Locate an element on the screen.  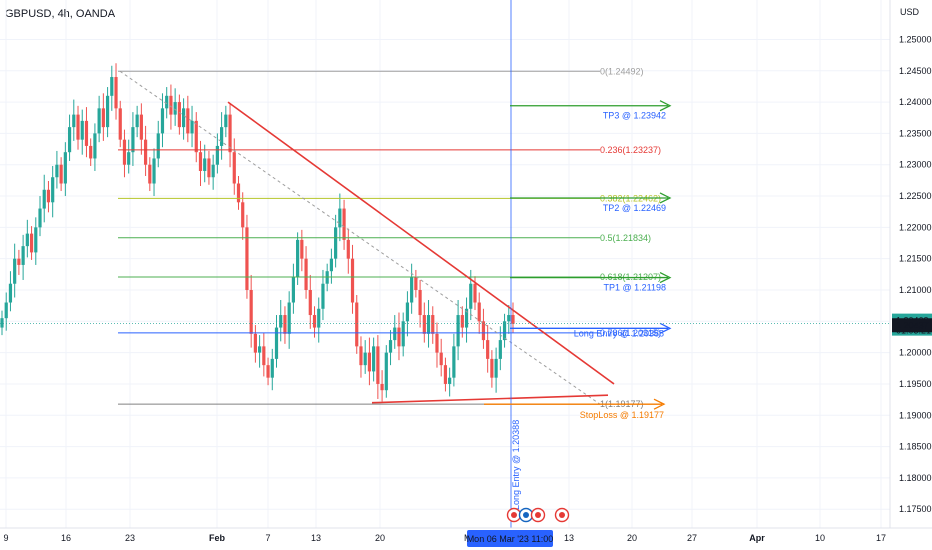
support-trendline is located at coordinates (490, 399).